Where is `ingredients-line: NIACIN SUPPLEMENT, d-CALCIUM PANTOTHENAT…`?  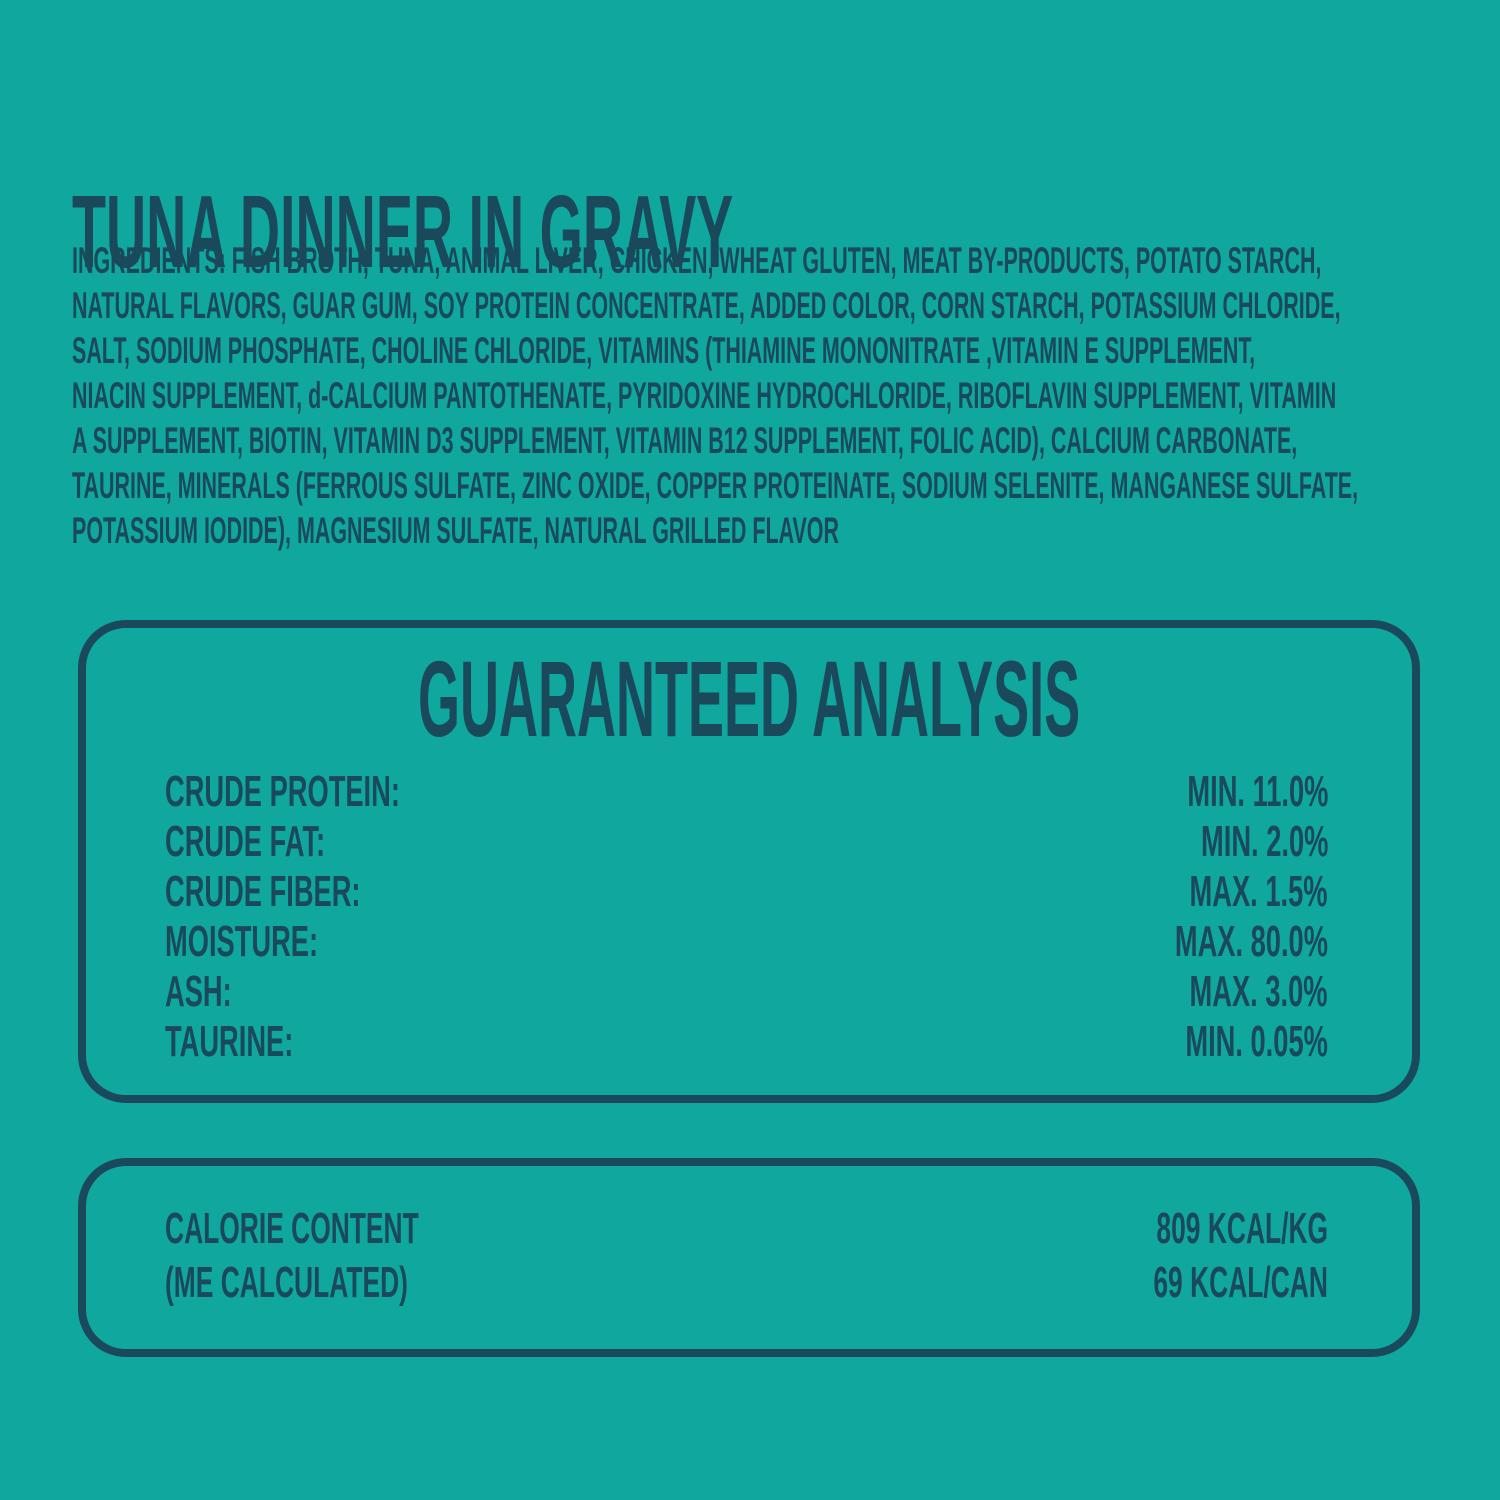 ingredients-line: NIACIN SUPPLEMENT, d-CALCIUM PANTOTHENAT… is located at coordinates (704, 395).